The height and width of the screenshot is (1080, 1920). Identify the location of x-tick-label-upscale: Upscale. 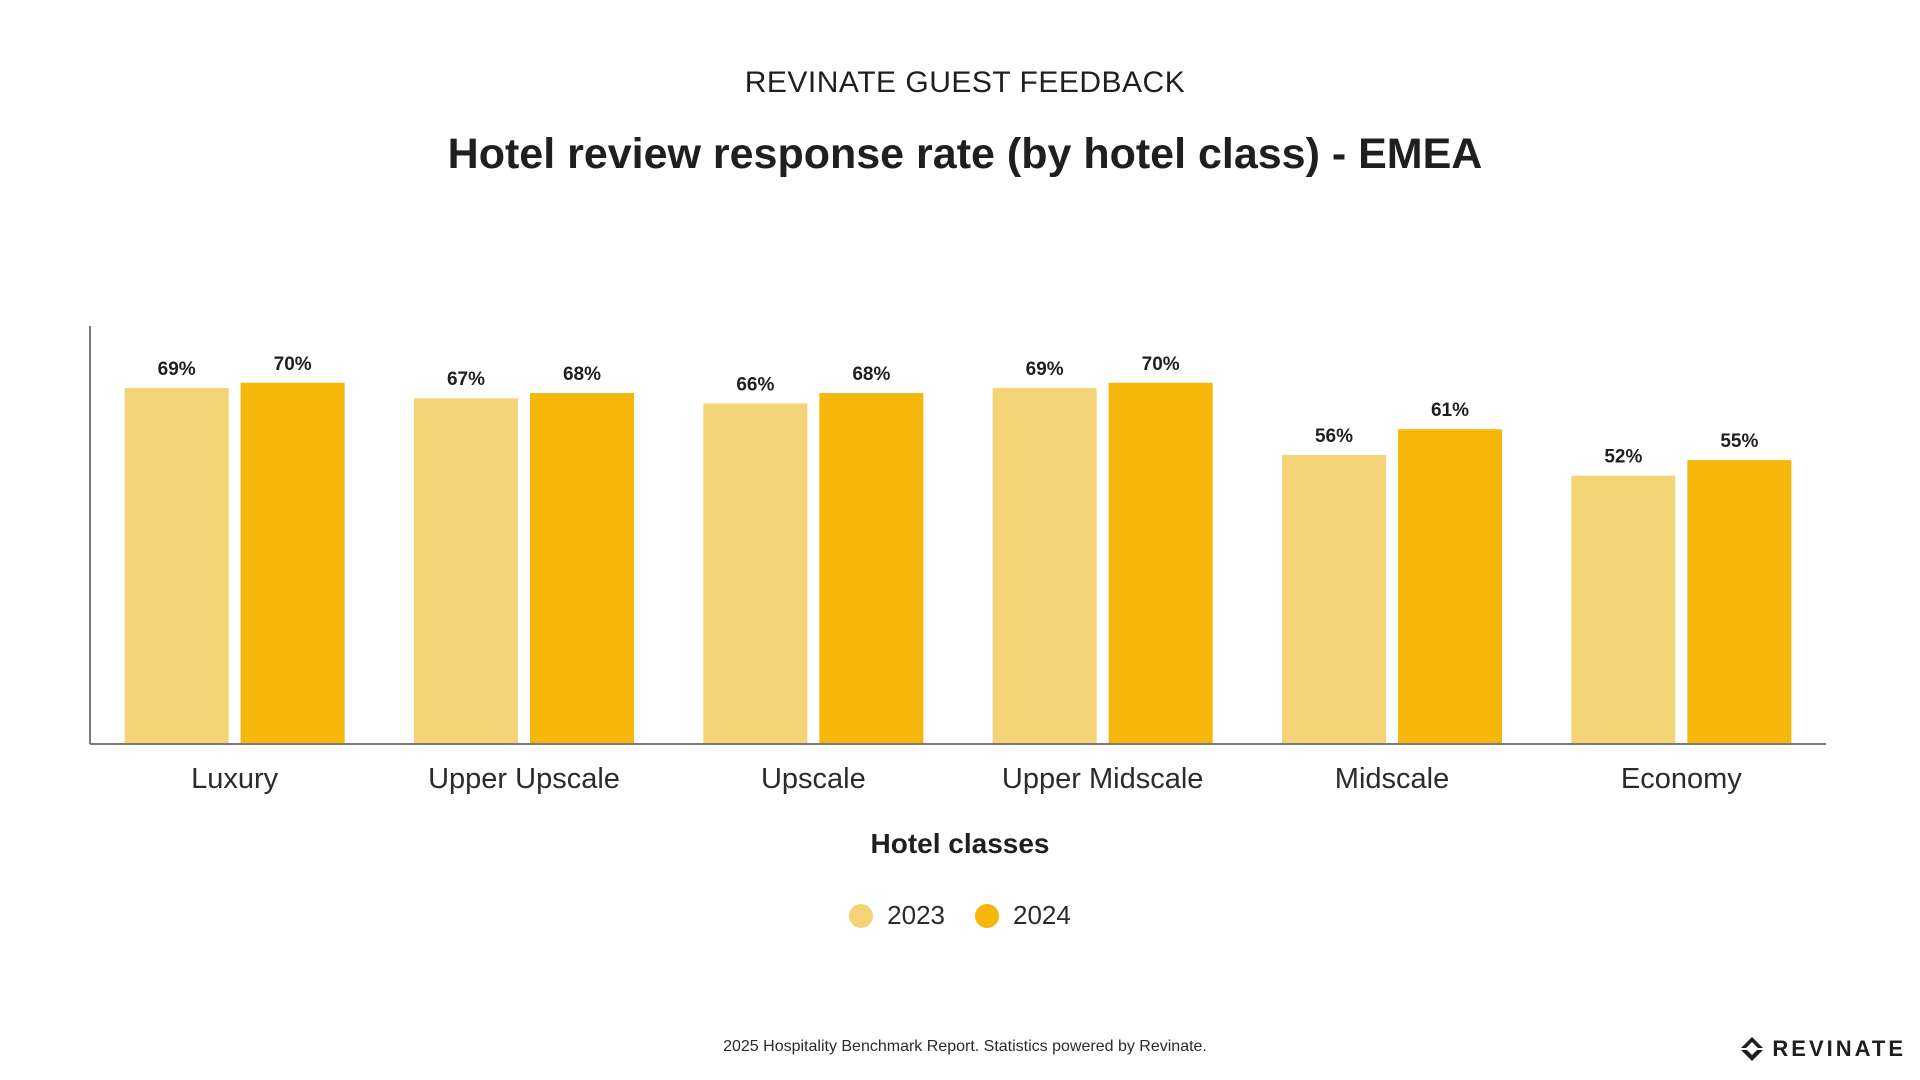
(813, 779).